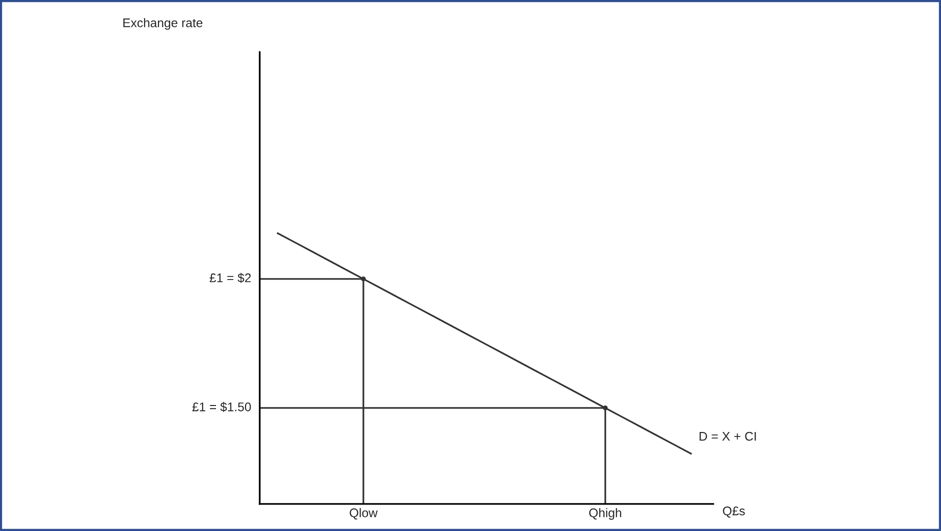 This screenshot has width=941, height=531. What do you see at coordinates (728, 436) in the screenshot?
I see `series-label: D = X + CI` at bounding box center [728, 436].